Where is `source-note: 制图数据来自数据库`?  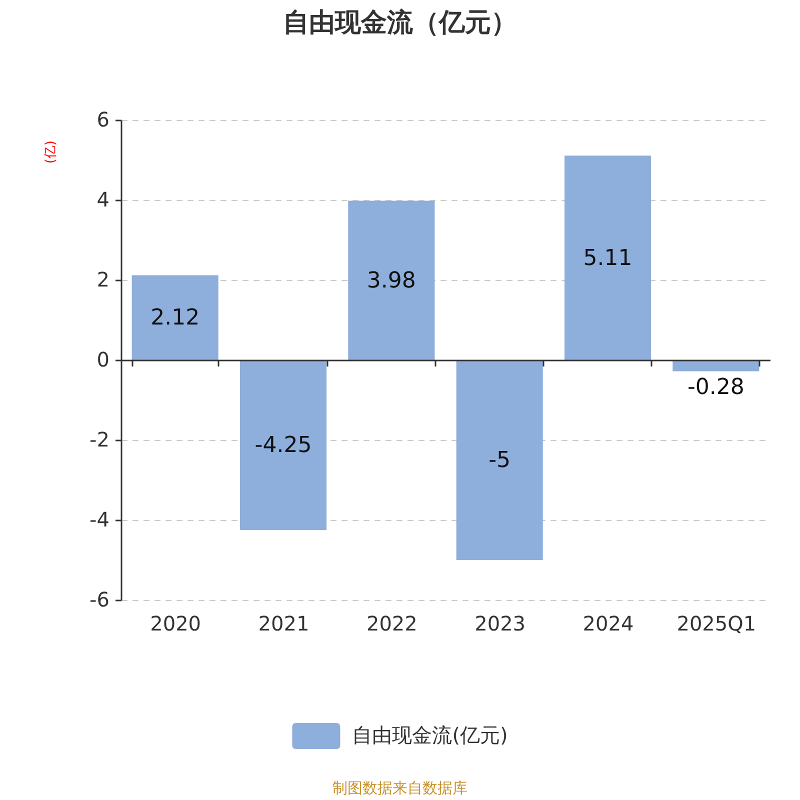
source-note: 制图数据来自数据库 is located at coordinates (400, 788).